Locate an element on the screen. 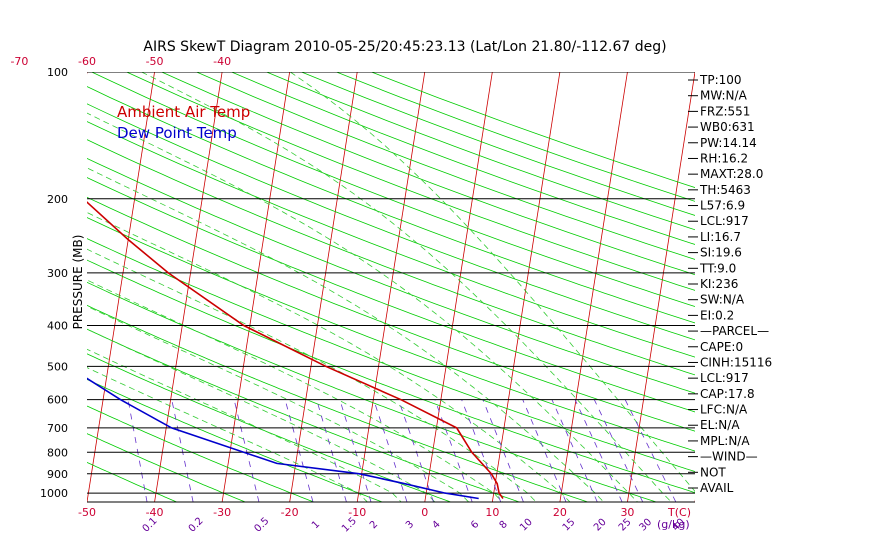 This screenshot has width=870, height=560. legend-dew-point-temp: Dew Point Temp is located at coordinates (177, 133).